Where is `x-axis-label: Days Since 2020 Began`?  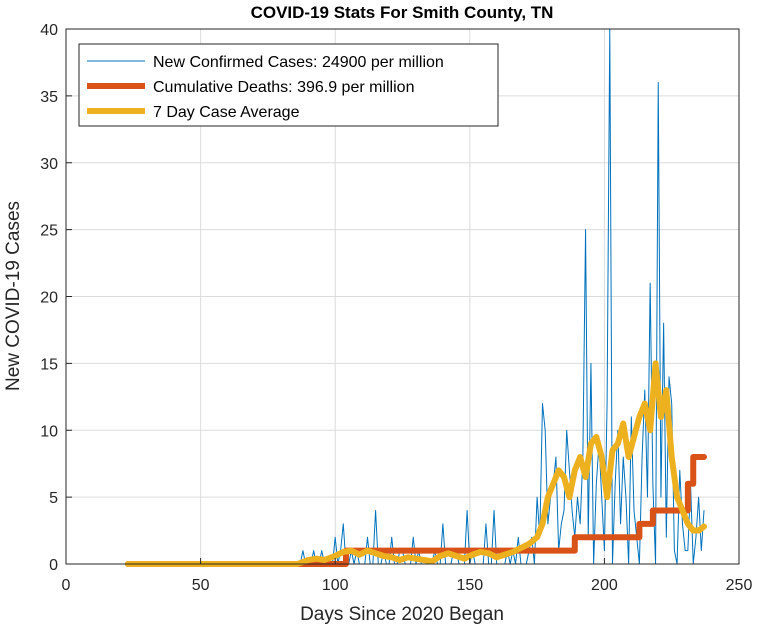 x-axis-label: Days Since 2020 Began is located at coordinates (402, 614).